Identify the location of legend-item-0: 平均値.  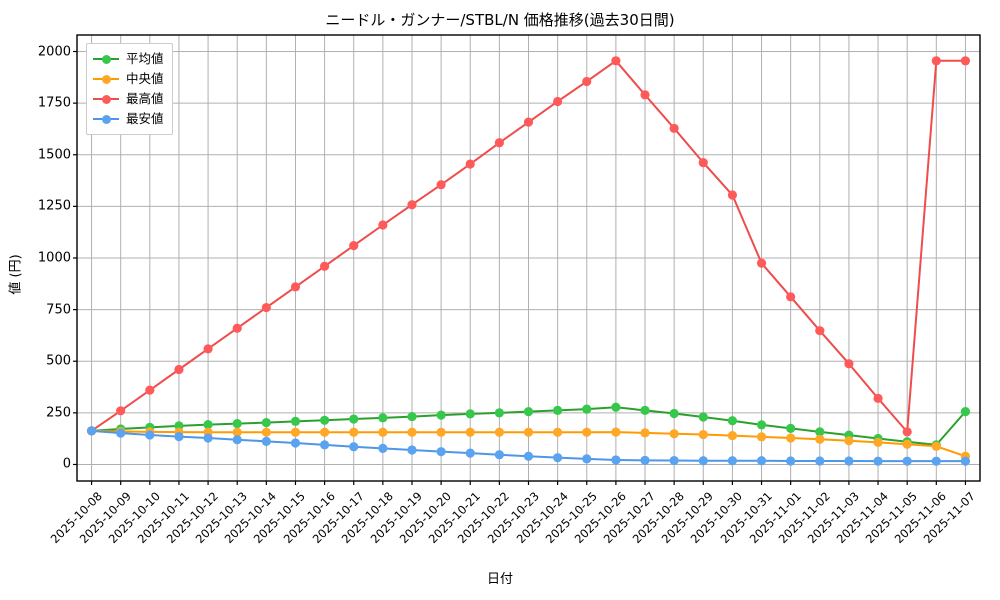
(128, 59).